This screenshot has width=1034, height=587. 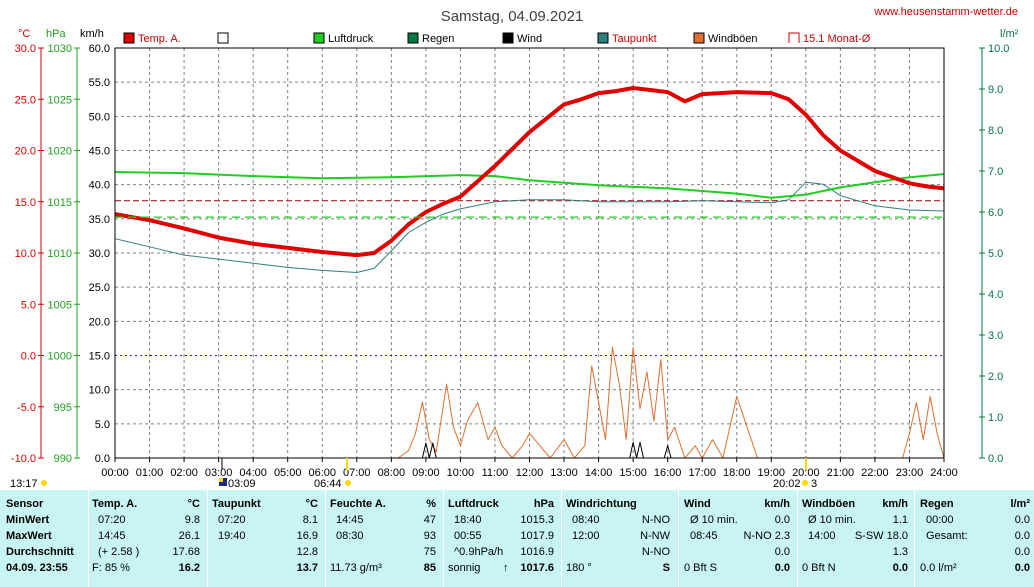 I want to click on cell-hum-value: 75, so click(x=429, y=552).